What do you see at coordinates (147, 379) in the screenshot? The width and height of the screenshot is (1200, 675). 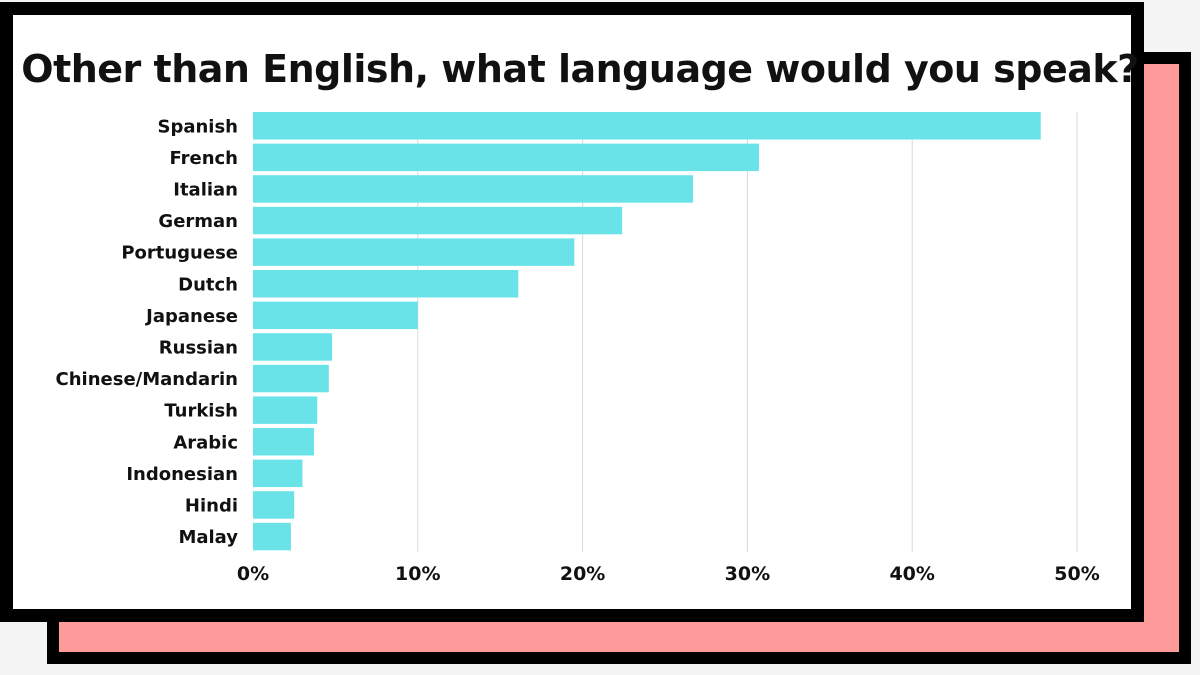 I see `category-label: Chinese/Mandarin` at bounding box center [147, 379].